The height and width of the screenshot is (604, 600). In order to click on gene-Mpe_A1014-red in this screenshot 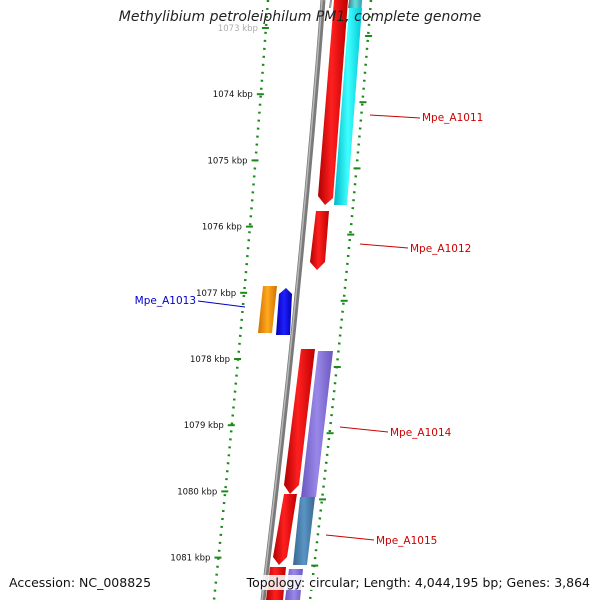, I will do `click(299, 421)`.